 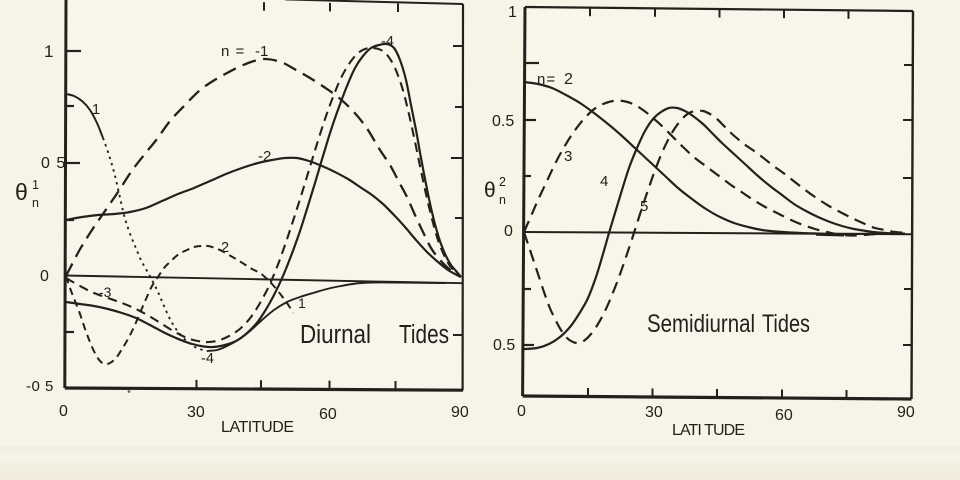 I want to click on svg-text: -1, so click(x=261, y=51).